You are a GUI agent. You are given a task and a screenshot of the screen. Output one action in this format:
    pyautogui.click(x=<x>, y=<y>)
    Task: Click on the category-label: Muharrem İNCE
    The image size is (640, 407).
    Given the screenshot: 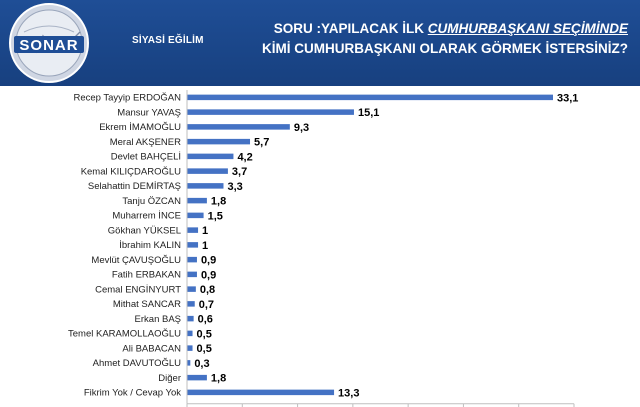 What is the action you would take?
    pyautogui.click(x=146, y=216)
    